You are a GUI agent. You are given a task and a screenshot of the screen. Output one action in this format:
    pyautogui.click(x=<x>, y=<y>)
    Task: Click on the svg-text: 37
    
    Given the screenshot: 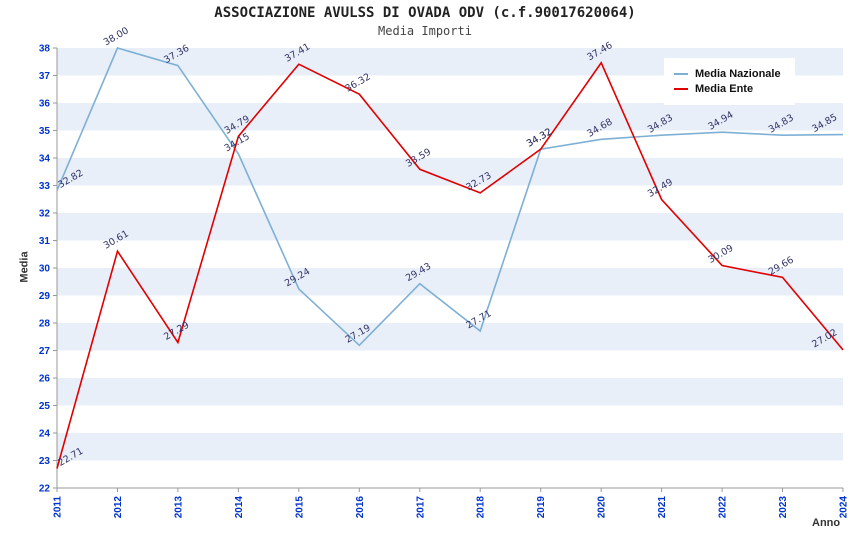 What is the action you would take?
    pyautogui.click(x=45, y=76)
    